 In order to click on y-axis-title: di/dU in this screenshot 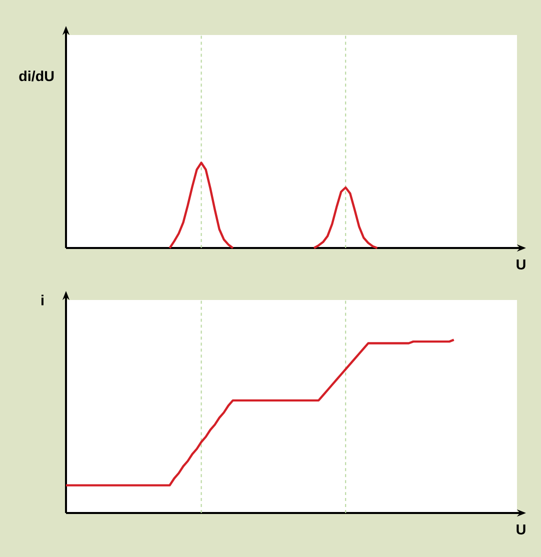, I will do `click(36, 76)`.